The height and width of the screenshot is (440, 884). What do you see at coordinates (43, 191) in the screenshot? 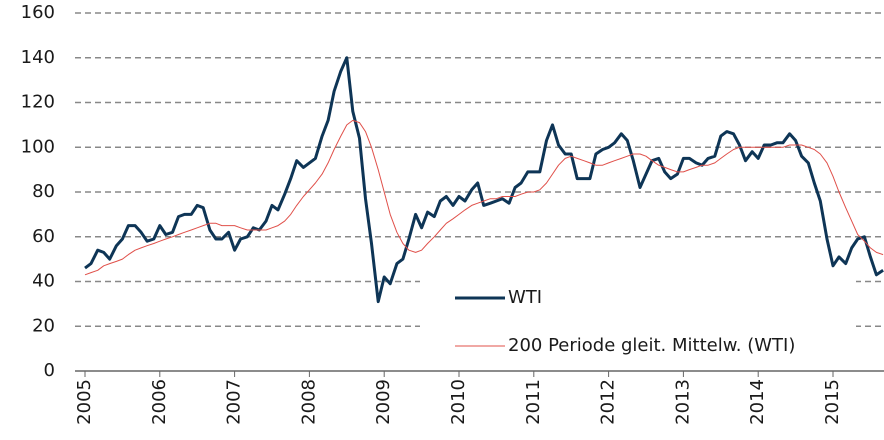
I see `y-tick-label: 80` at bounding box center [43, 191].